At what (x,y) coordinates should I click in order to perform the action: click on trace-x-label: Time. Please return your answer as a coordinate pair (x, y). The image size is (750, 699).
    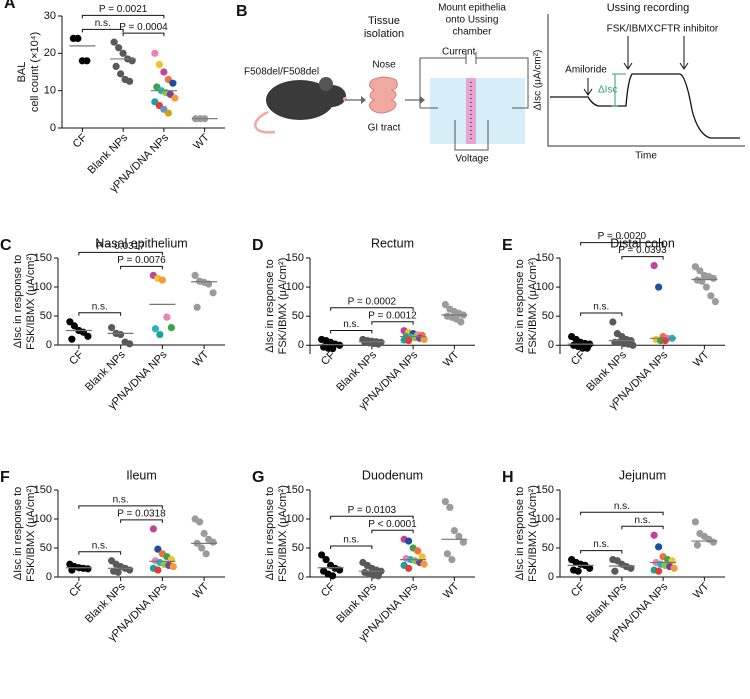
    Looking at the image, I should click on (646, 156).